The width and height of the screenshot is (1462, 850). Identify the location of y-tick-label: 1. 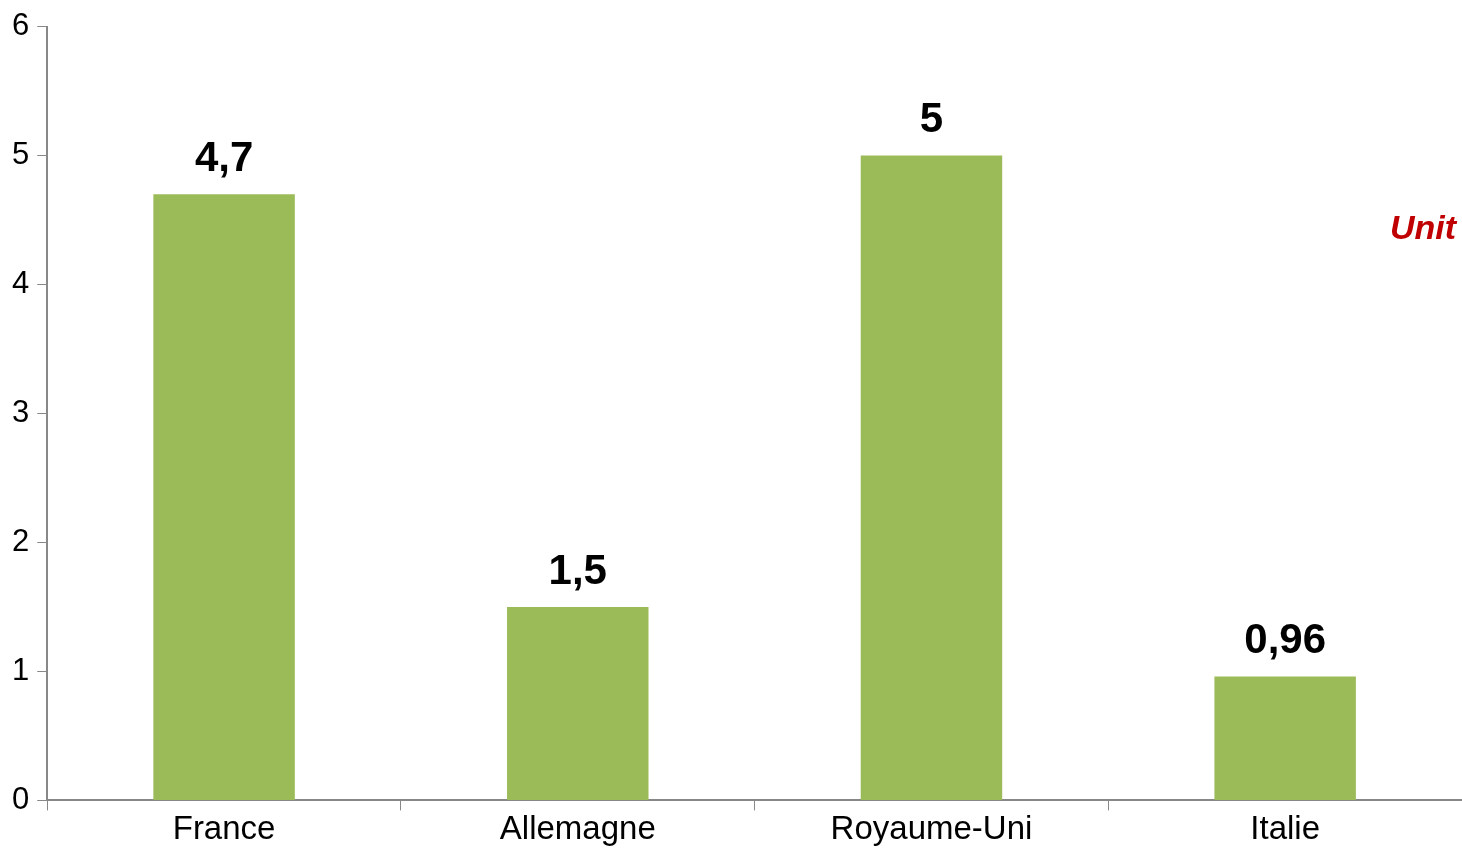
(20, 669).